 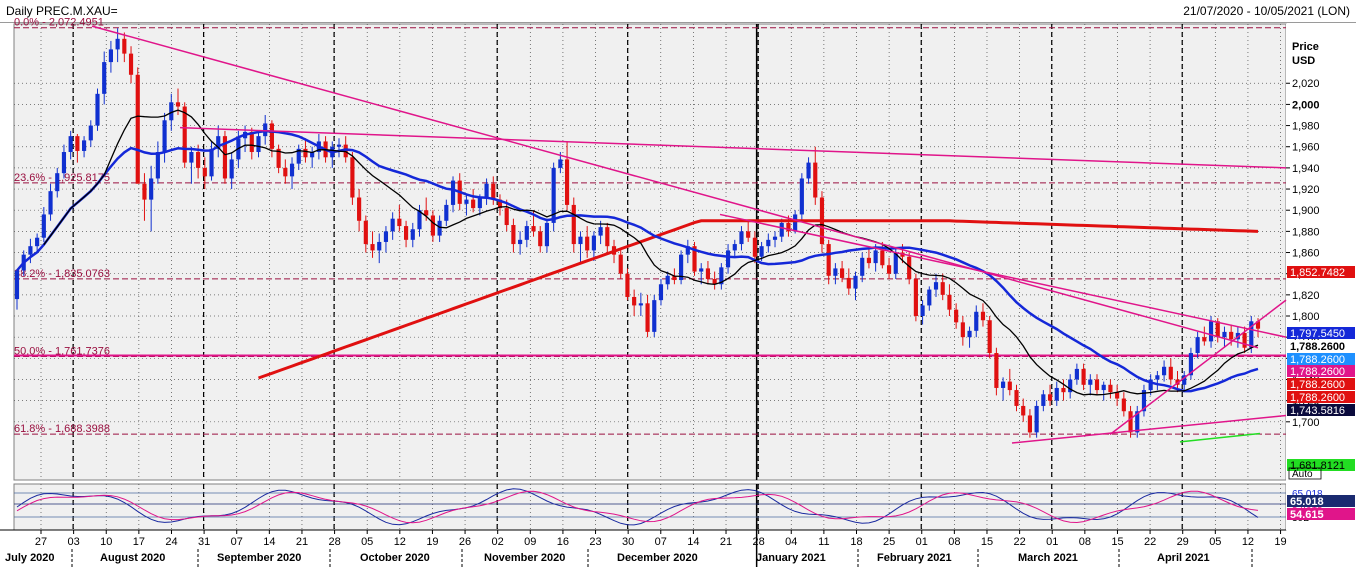 I want to click on x-day-label: 01, so click(x=1052, y=542).